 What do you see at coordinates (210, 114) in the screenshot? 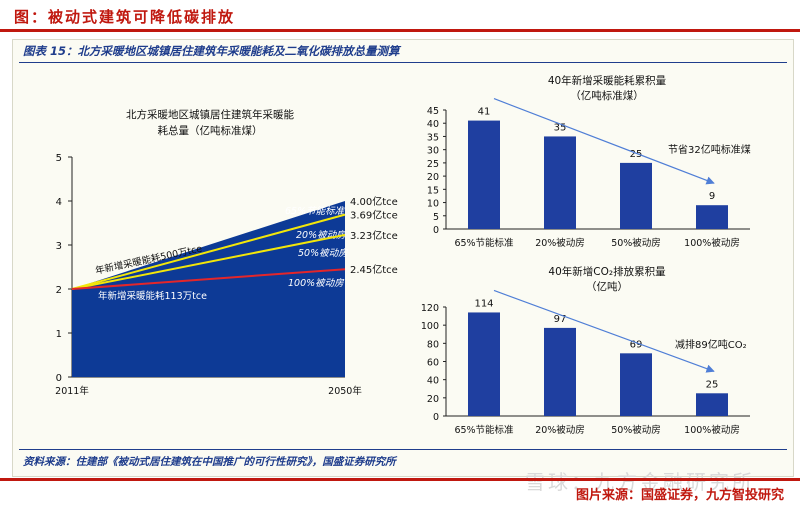
I see `area-chart-title: 北方采暖地区城镇居住建筑年采暖能` at bounding box center [210, 114].